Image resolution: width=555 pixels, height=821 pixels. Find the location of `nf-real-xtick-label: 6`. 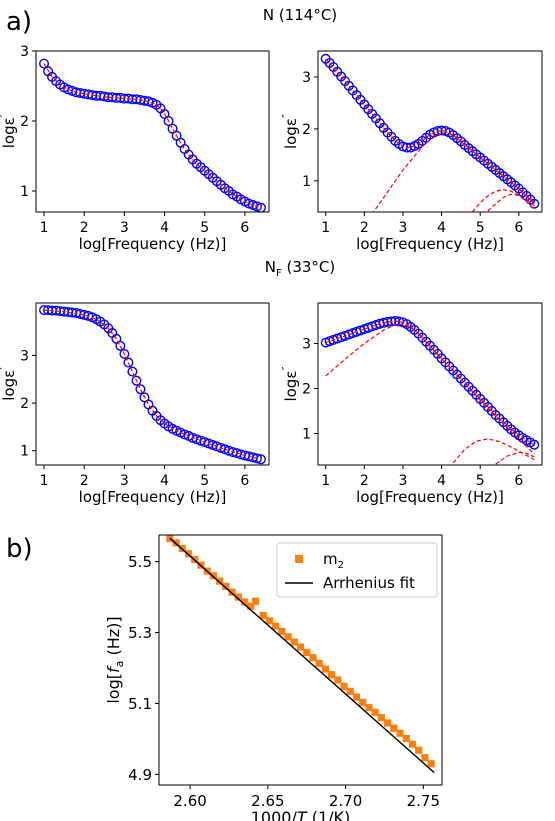

nf-real-xtick-label: 6 is located at coordinates (244, 481).